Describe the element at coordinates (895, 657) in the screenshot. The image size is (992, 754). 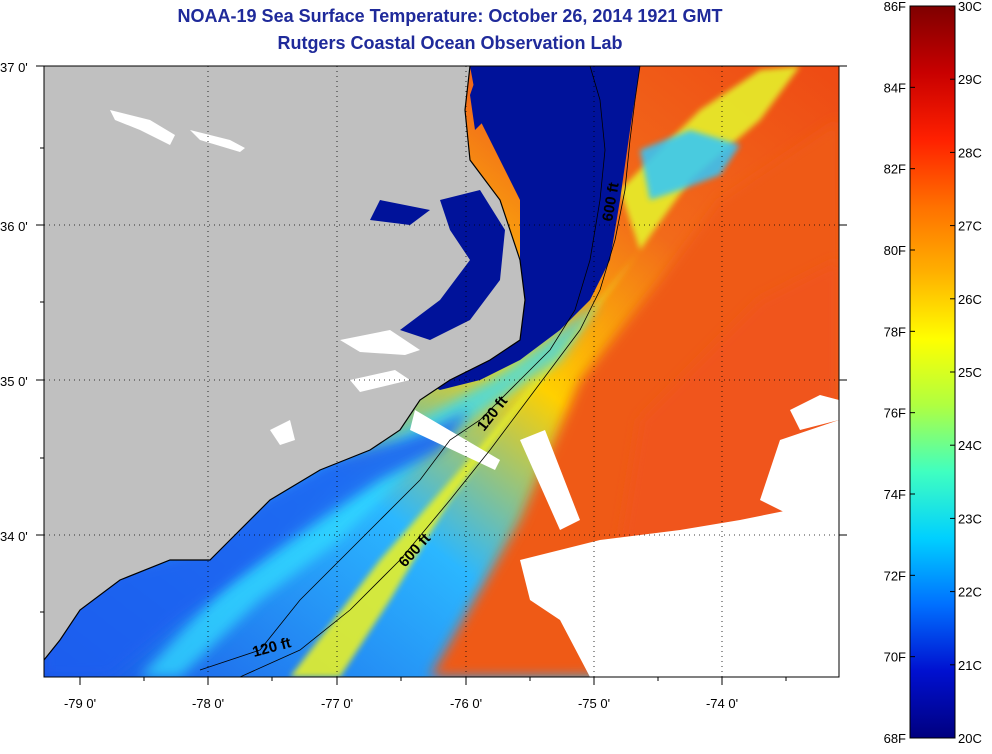
I see `colorbar-f-label: 70F` at that location.